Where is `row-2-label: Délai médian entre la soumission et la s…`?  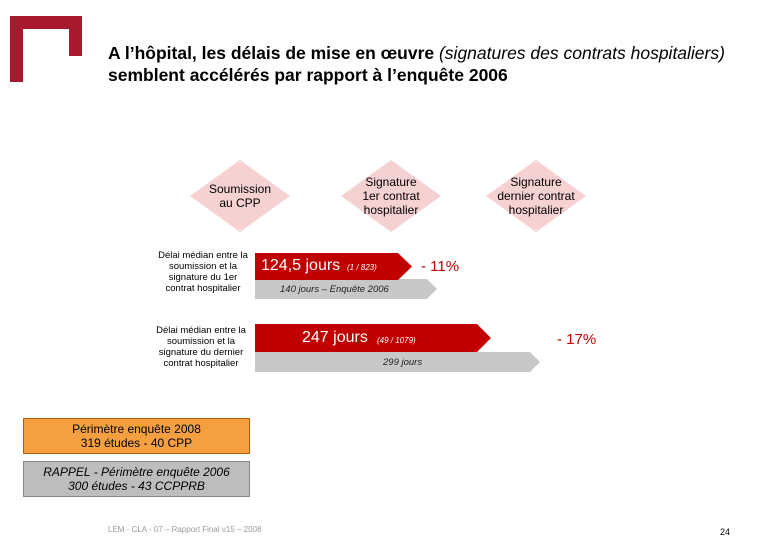 row-2-label: Délai médian entre la soumission et la s… is located at coordinates (201, 347).